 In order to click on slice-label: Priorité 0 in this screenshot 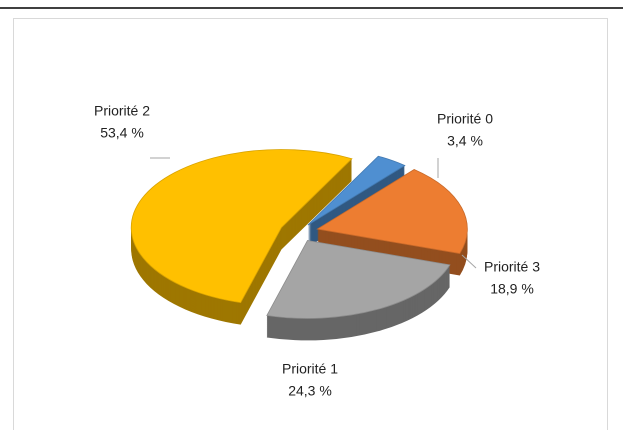, I will do `click(465, 119)`.